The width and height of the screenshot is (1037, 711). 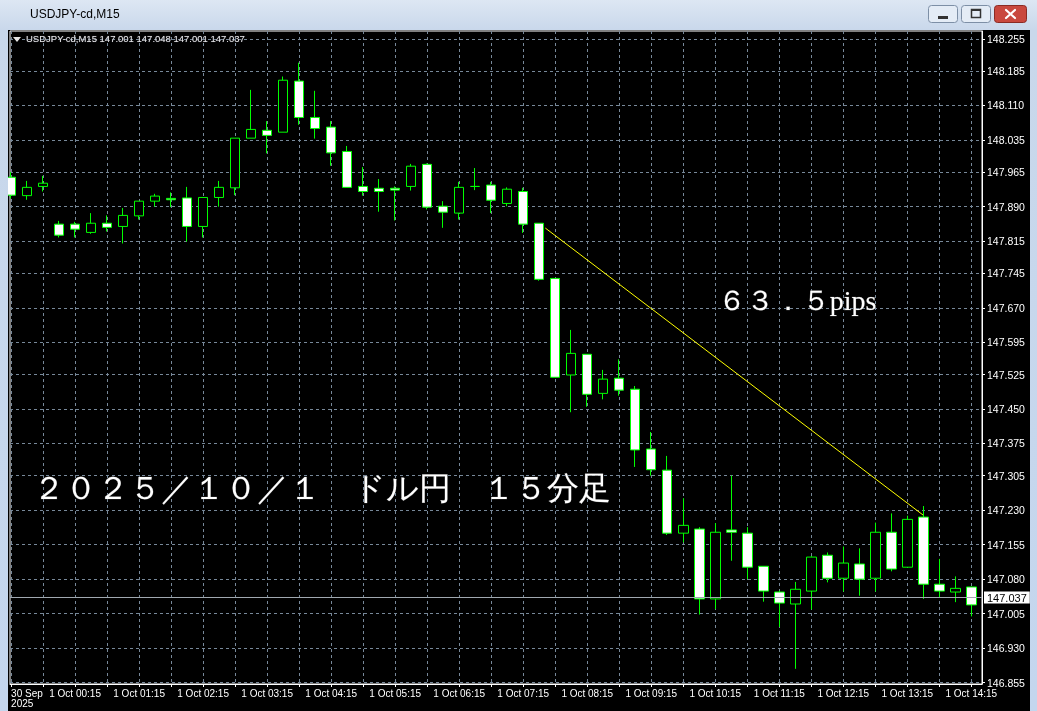 I want to click on x-tick-label: 1 Oct 01:15, so click(x=139, y=693).